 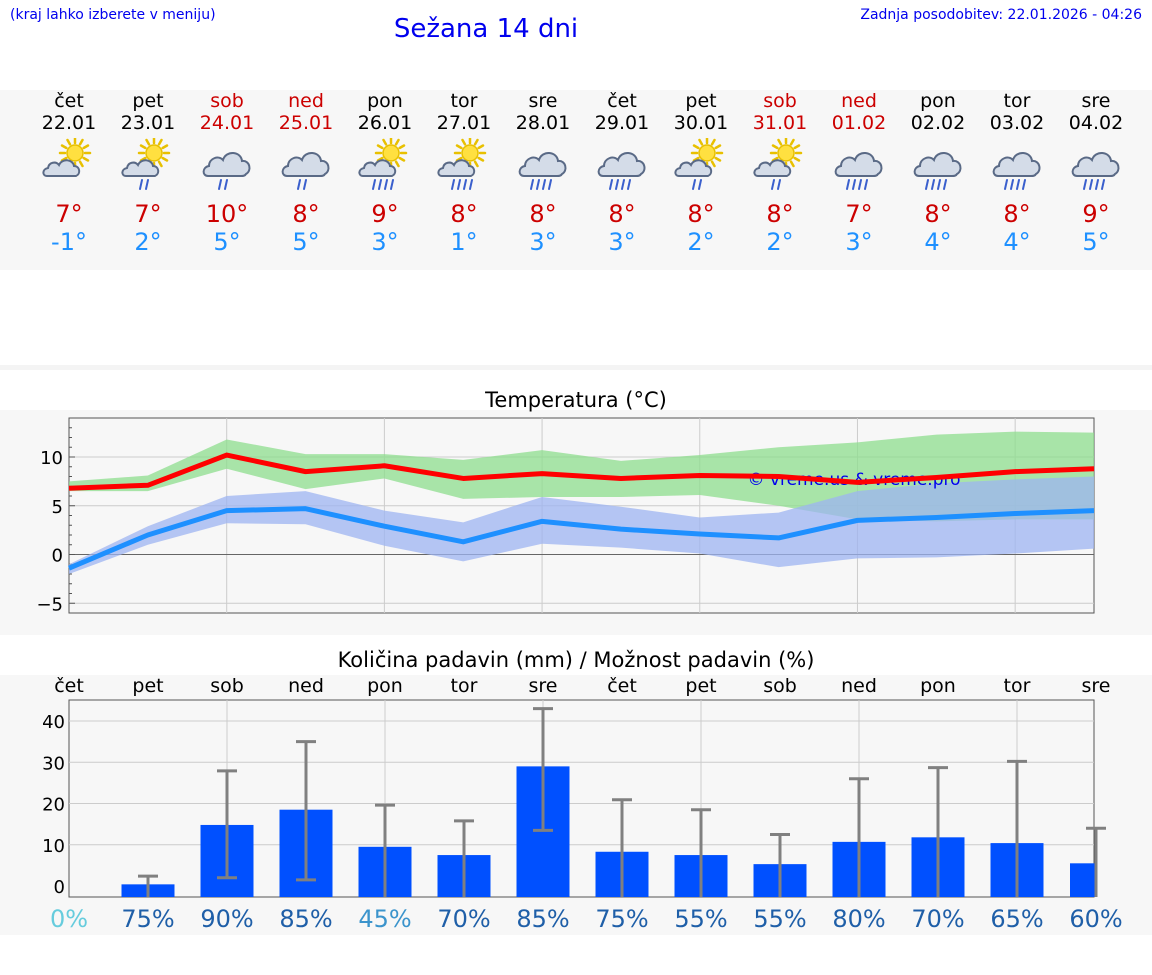 What do you see at coordinates (938, 686) in the screenshot?
I see `day-label: pon` at bounding box center [938, 686].